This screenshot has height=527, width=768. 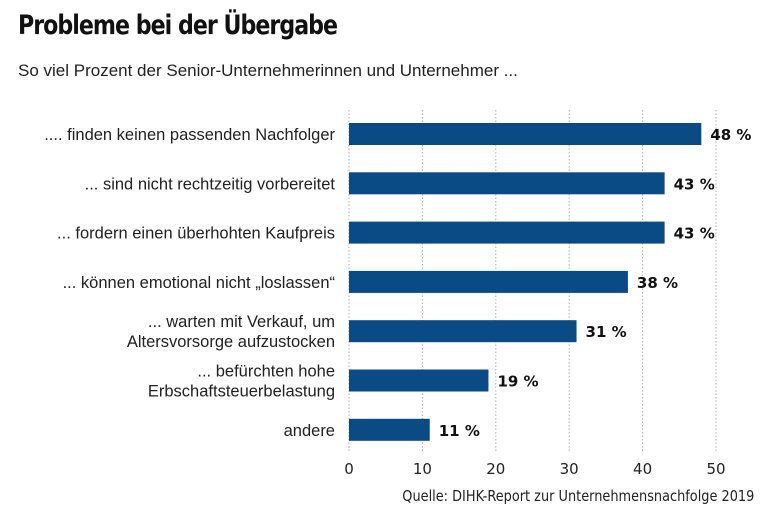 What do you see at coordinates (241, 322) in the screenshot?
I see `category-label: ... warten mit Verkauf, um` at bounding box center [241, 322].